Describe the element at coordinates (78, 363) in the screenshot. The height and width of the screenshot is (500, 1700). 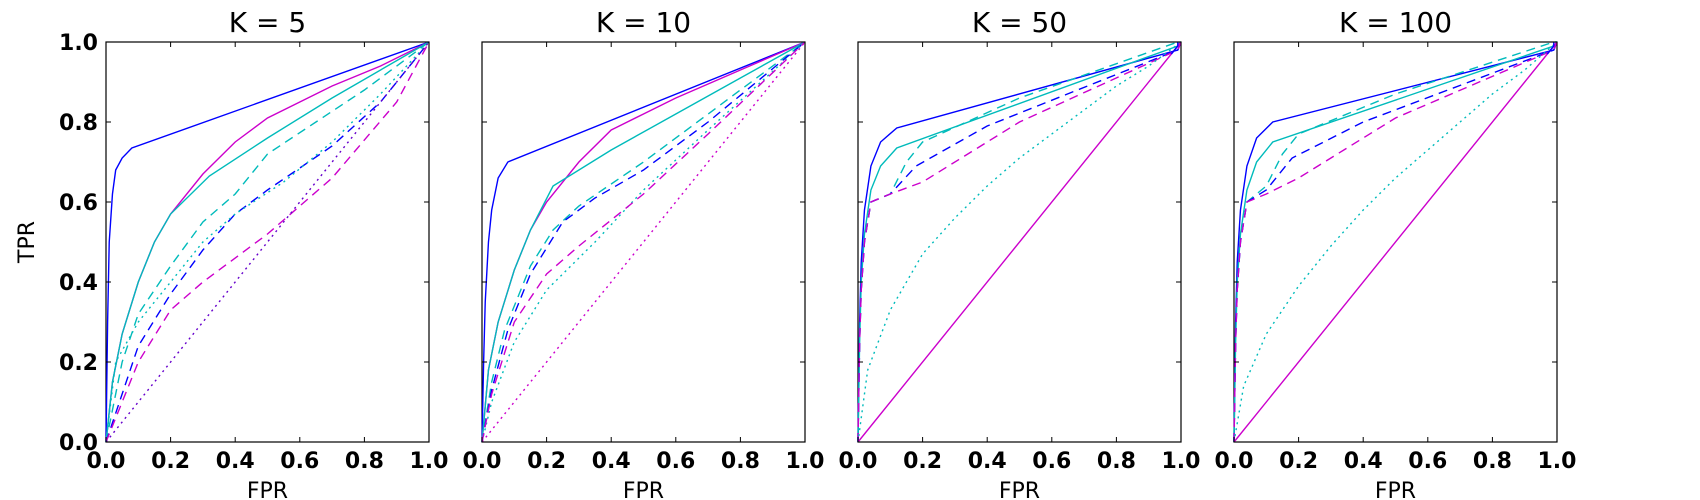
I see `y-tick-label: 0.2` at that location.